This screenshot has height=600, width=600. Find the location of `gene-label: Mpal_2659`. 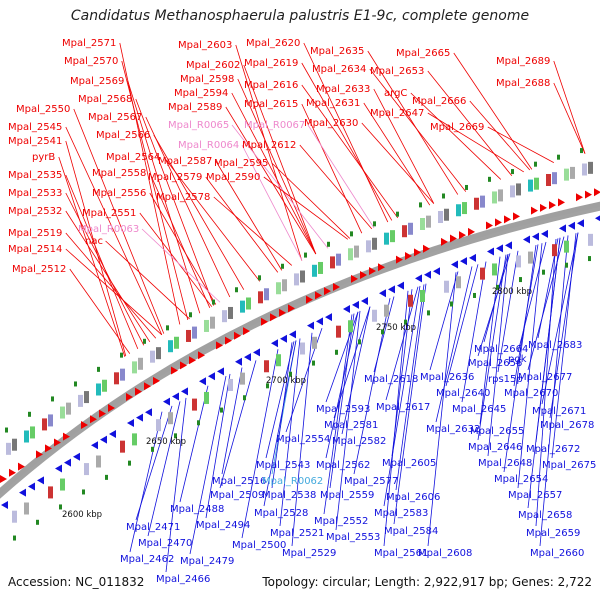

gene-label: Mpal_2659 is located at coordinates (553, 533).